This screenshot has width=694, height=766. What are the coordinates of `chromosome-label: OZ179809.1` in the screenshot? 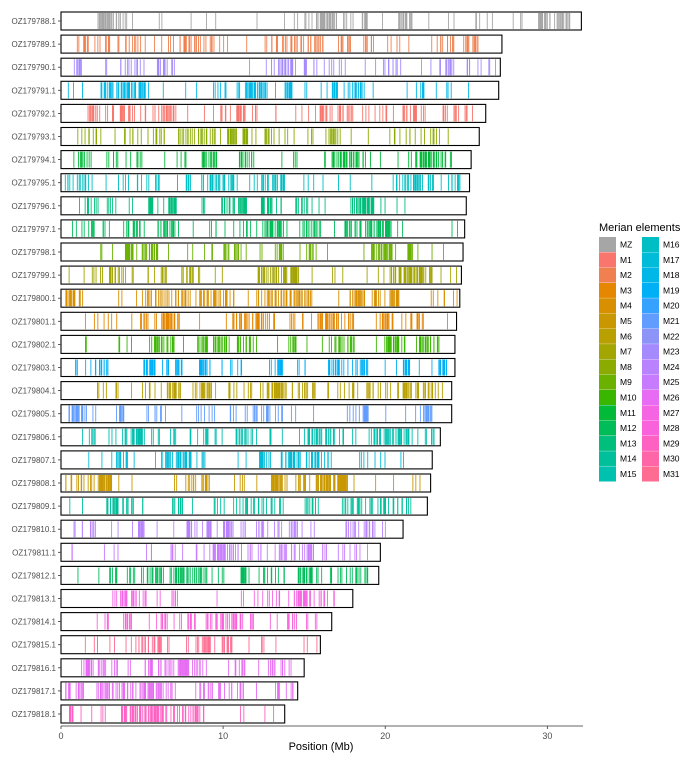 It's located at (34, 506).